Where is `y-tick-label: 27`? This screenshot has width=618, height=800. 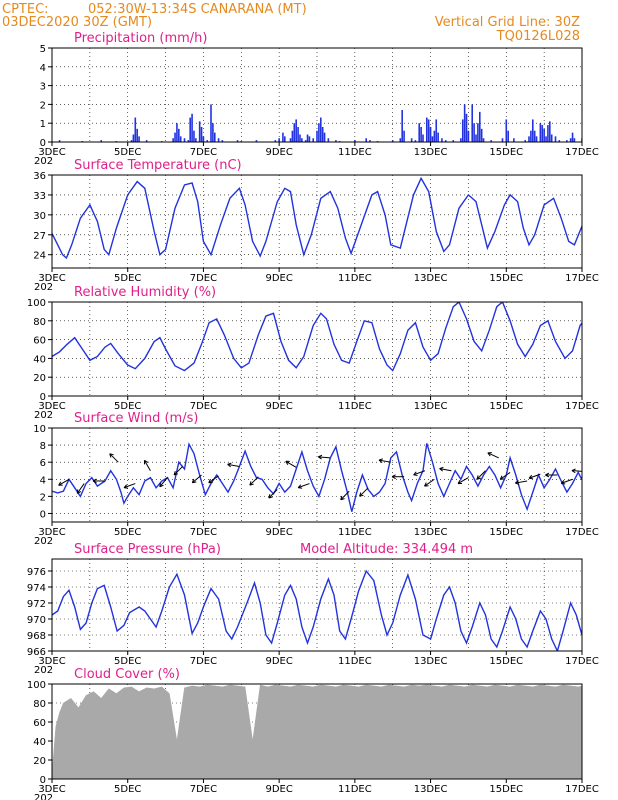
y-tick-label: 27 is located at coordinates (39, 236).